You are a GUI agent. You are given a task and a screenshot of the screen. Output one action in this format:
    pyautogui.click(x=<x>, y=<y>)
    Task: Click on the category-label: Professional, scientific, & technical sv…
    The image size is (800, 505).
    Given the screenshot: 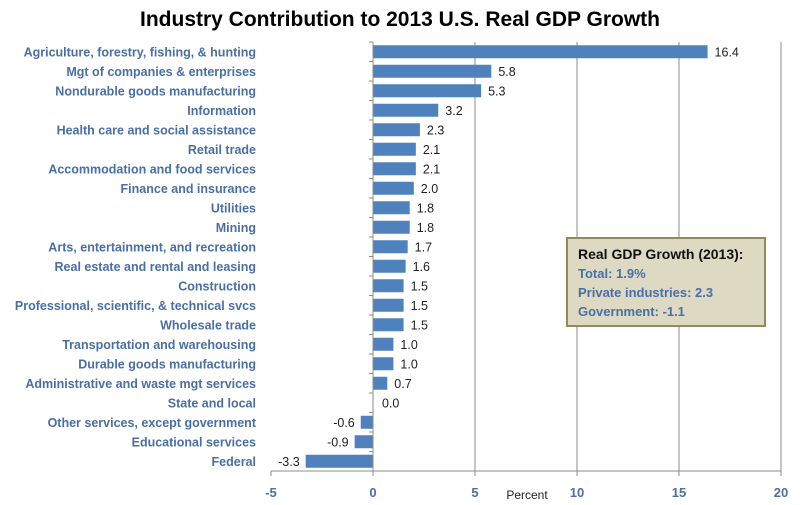 What is the action you would take?
    pyautogui.click(x=135, y=306)
    